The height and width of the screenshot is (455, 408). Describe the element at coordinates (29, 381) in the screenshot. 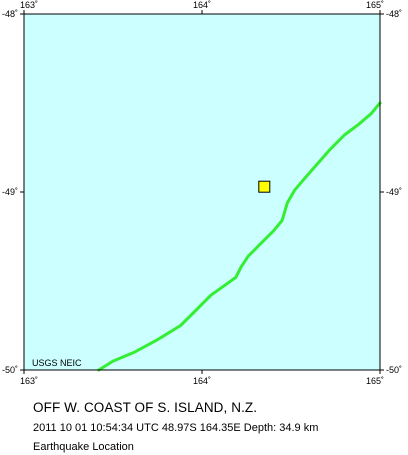

I see `lon-label-bottom: 163˚` at that location.